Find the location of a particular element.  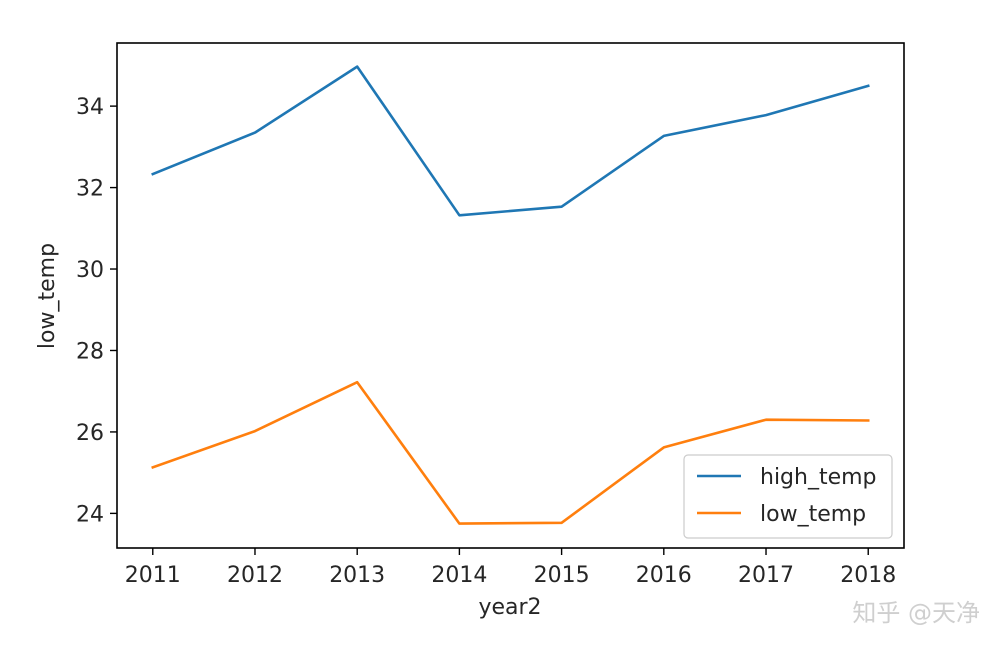

x-tick-label: 2015 is located at coordinates (562, 575).